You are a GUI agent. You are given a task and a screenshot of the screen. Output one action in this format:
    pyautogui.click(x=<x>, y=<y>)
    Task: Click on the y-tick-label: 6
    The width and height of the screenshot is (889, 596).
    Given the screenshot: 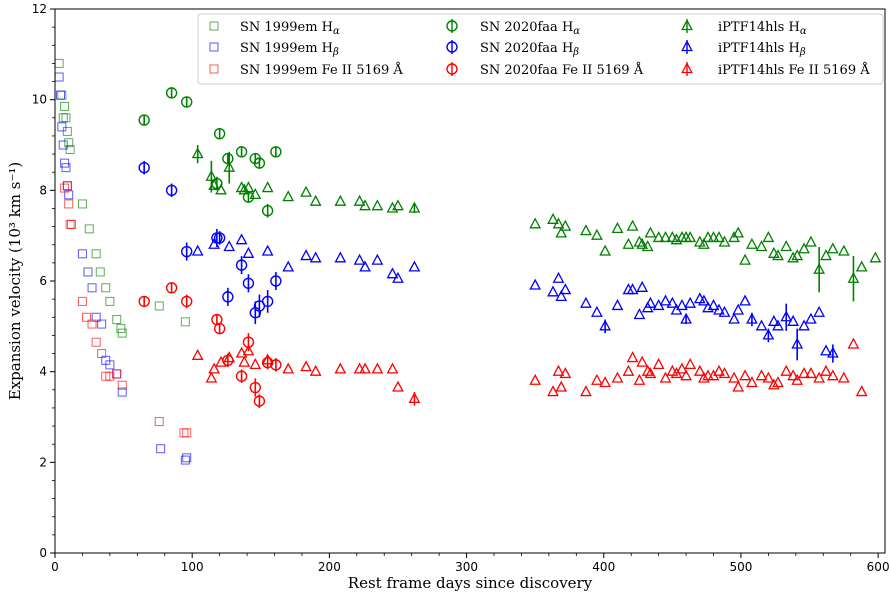 What is the action you would take?
    pyautogui.click(x=43, y=281)
    